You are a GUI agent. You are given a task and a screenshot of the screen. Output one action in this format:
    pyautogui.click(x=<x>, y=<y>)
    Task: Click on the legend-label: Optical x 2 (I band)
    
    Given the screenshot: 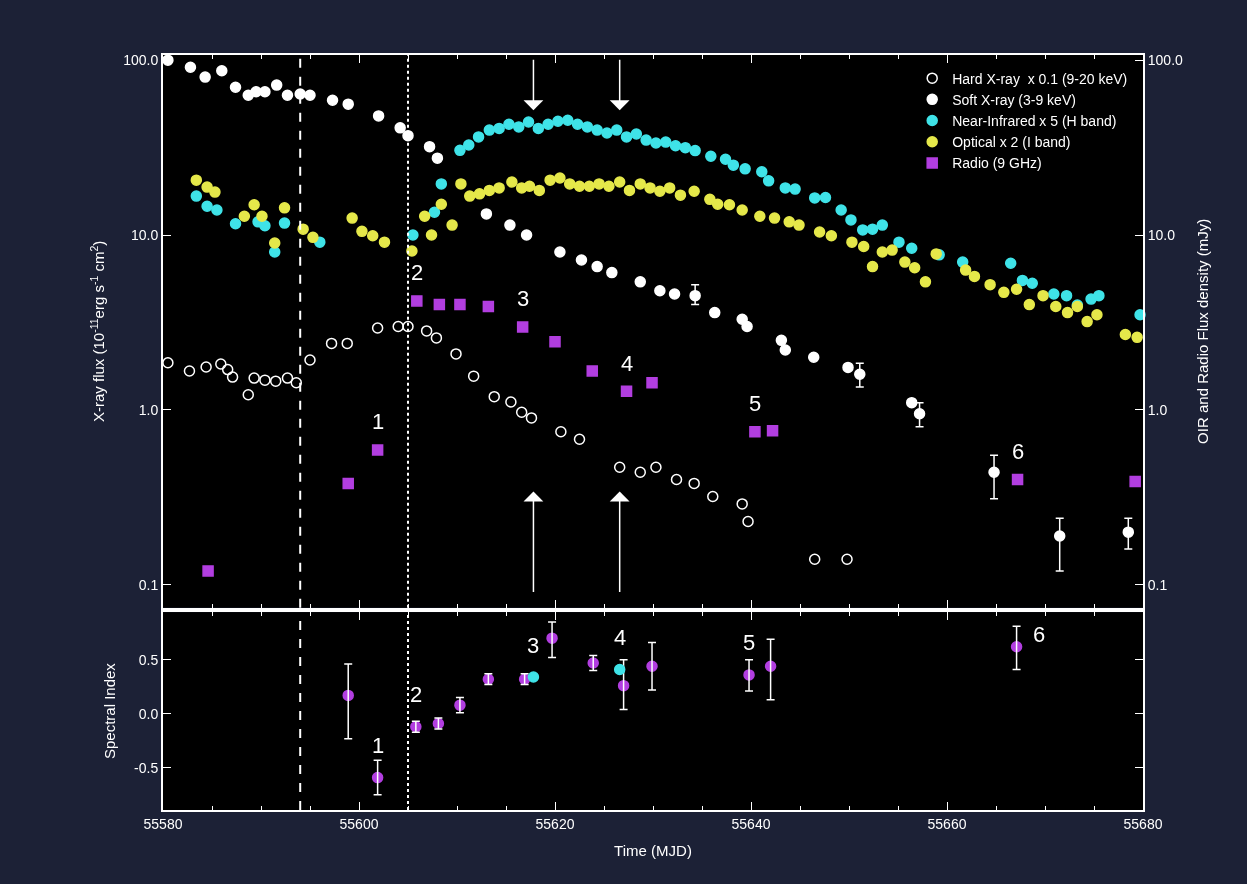 What is the action you would take?
    pyautogui.click(x=1011, y=142)
    